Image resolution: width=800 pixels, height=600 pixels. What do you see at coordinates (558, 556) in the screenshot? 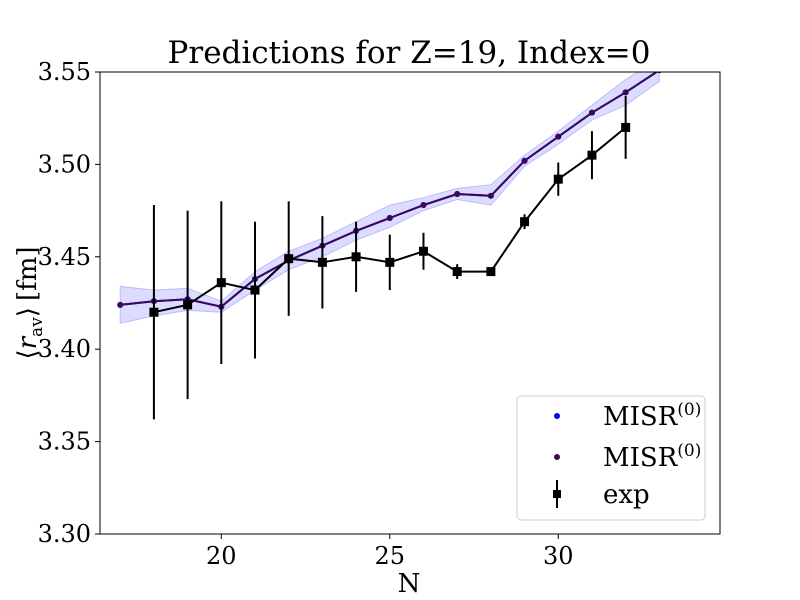
I see `x-tick-label: 30` at bounding box center [558, 556].